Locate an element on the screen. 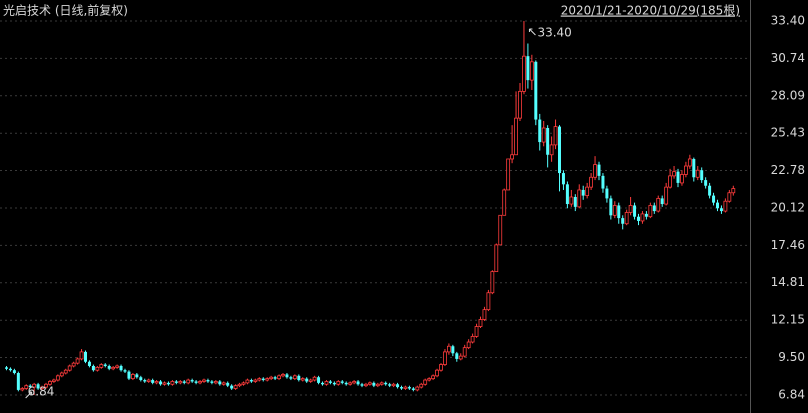 The width and height of the screenshot is (808, 413). min-arrow is located at coordinates (29, 395).